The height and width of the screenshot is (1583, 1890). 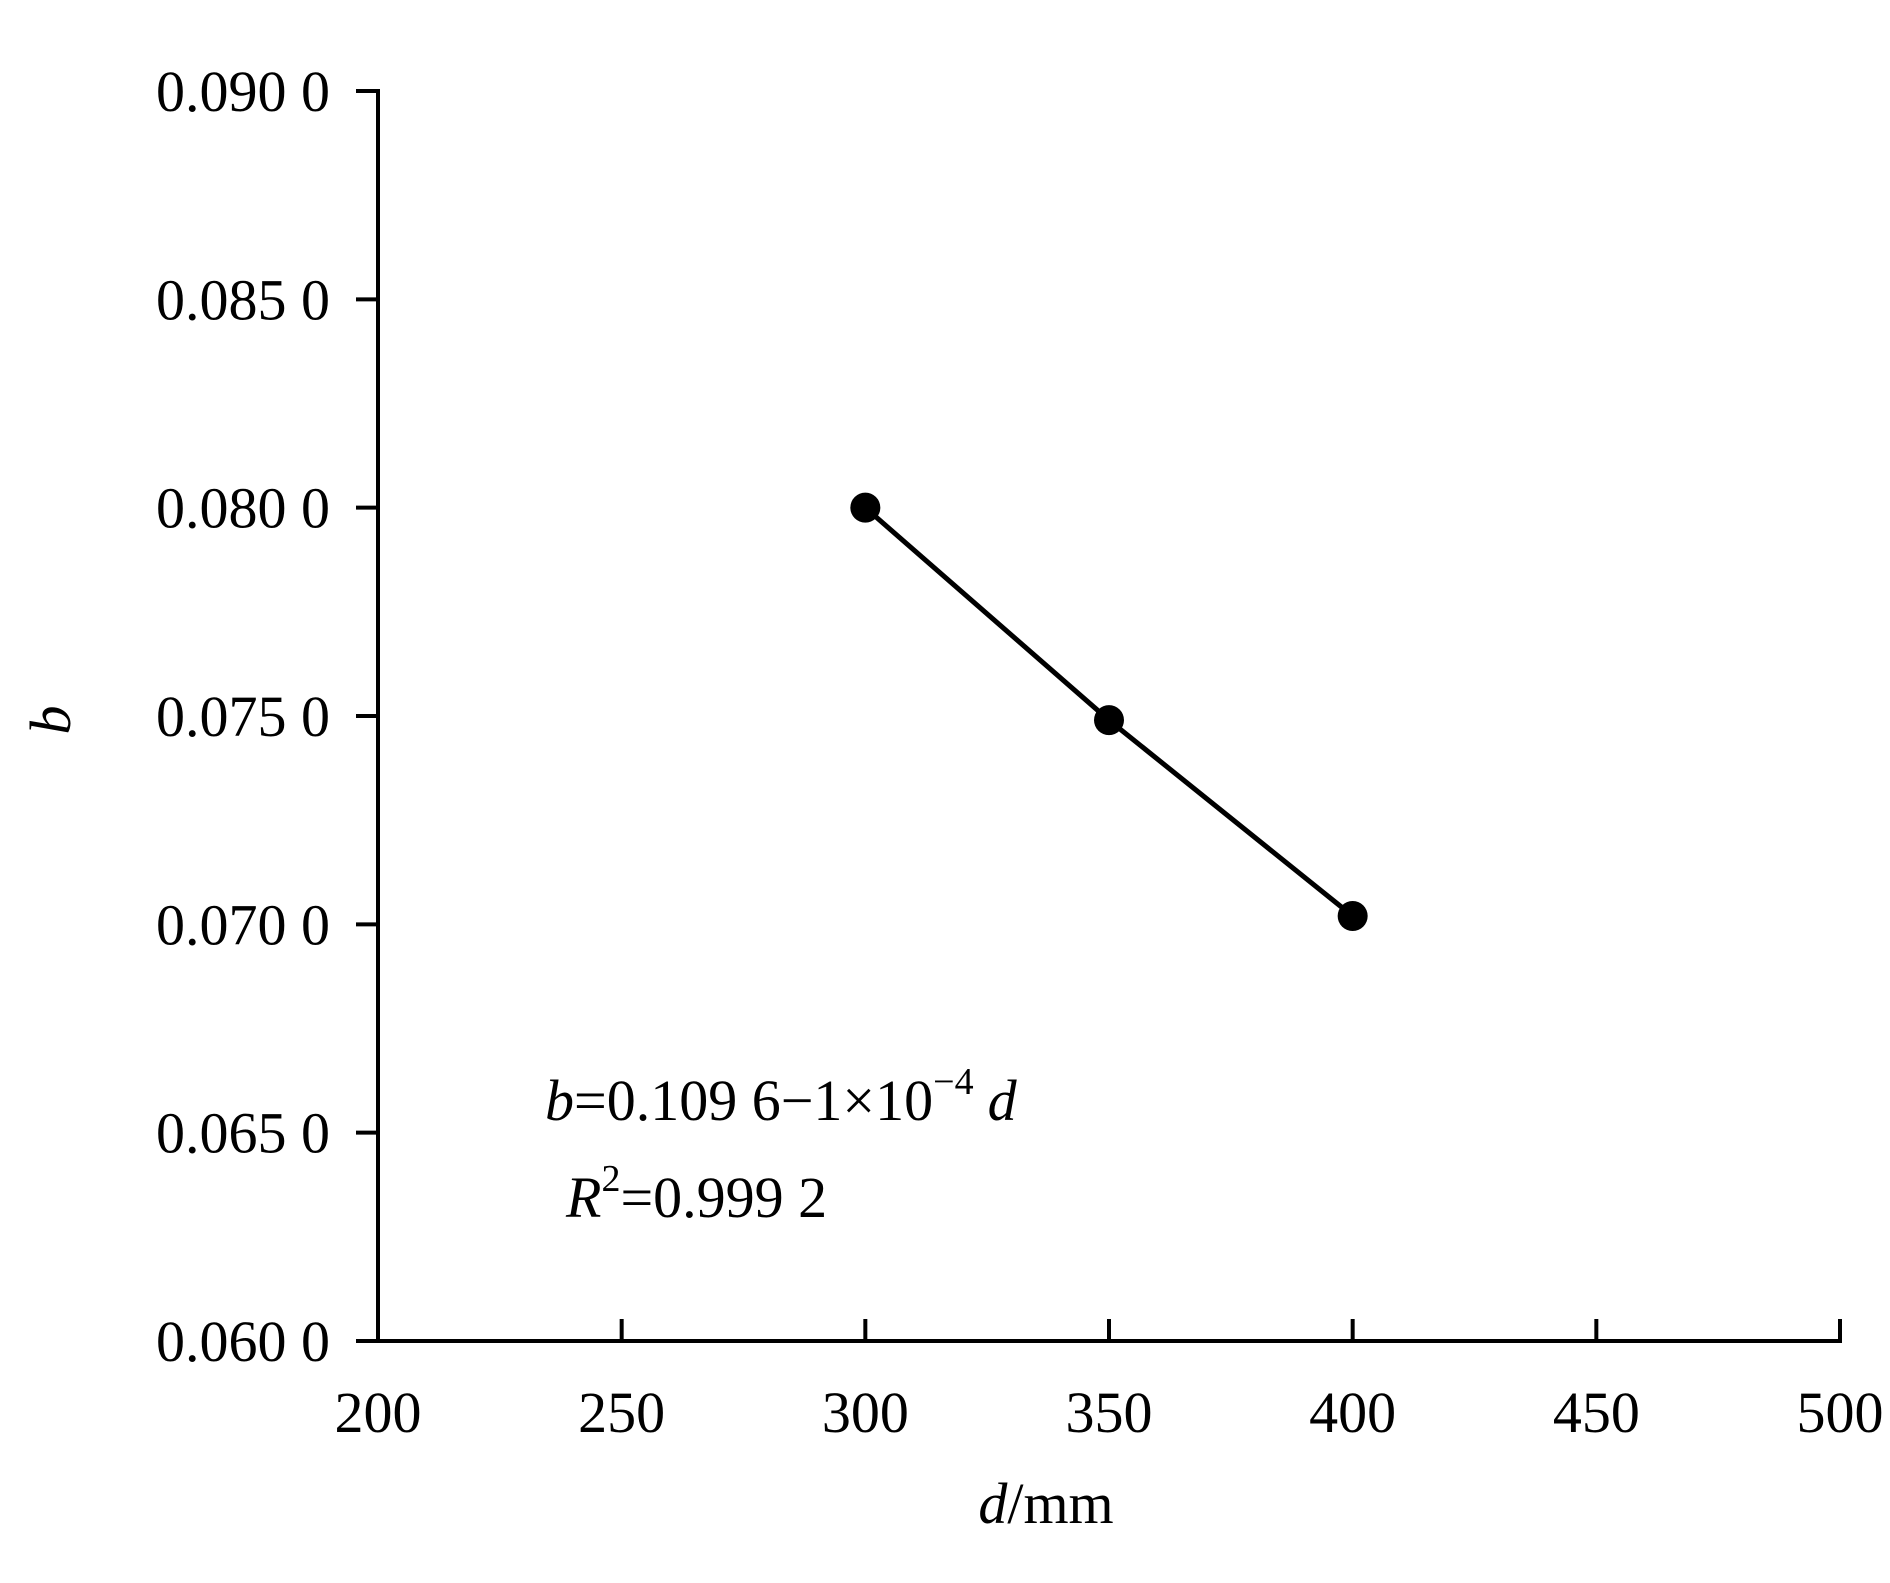 What do you see at coordinates (1840, 1412) in the screenshot?
I see `x-tick-label: 500` at bounding box center [1840, 1412].